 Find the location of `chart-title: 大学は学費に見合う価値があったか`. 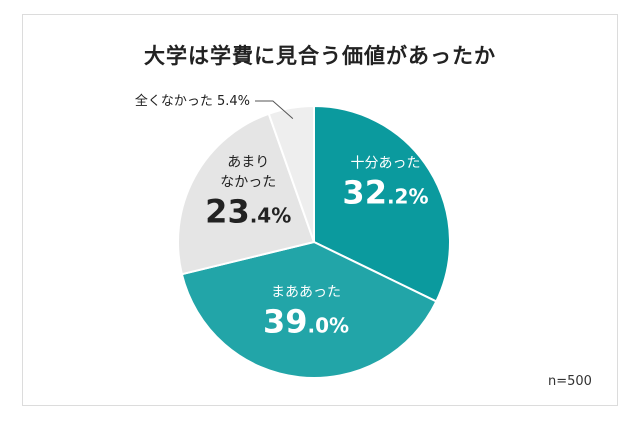

chart-title: 大学は学費に見合う価値があったか is located at coordinates (320, 56).